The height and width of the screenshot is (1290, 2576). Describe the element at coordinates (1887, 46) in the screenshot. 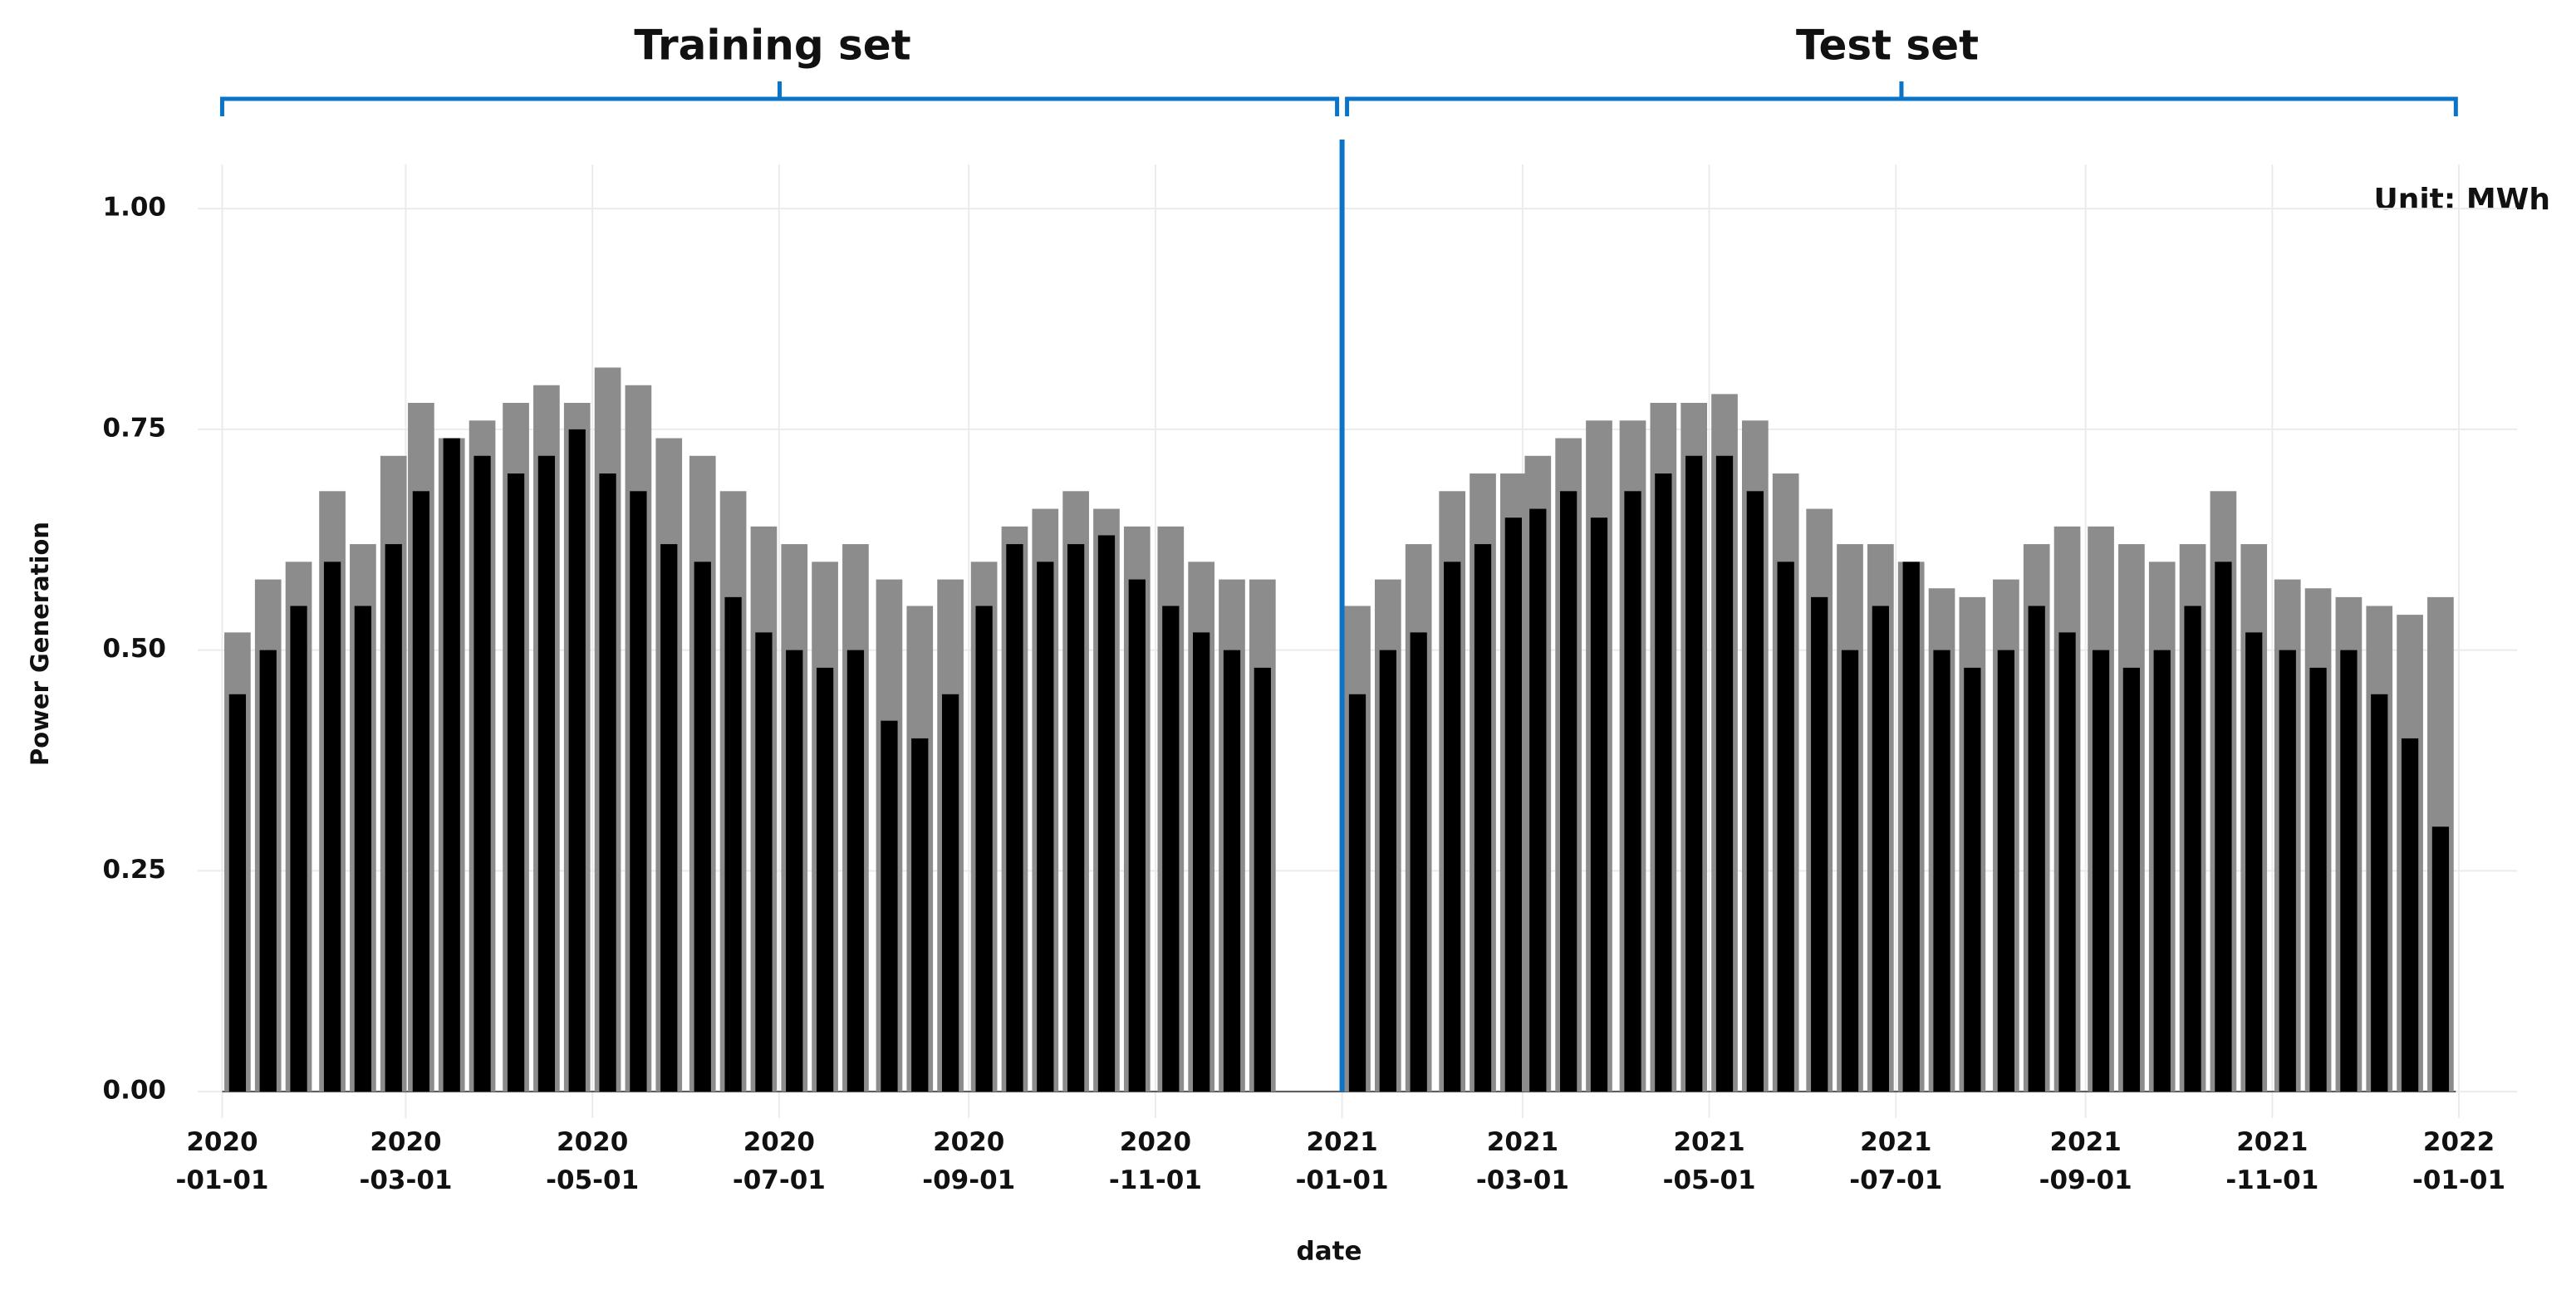

I see `test-label: Test set` at that location.